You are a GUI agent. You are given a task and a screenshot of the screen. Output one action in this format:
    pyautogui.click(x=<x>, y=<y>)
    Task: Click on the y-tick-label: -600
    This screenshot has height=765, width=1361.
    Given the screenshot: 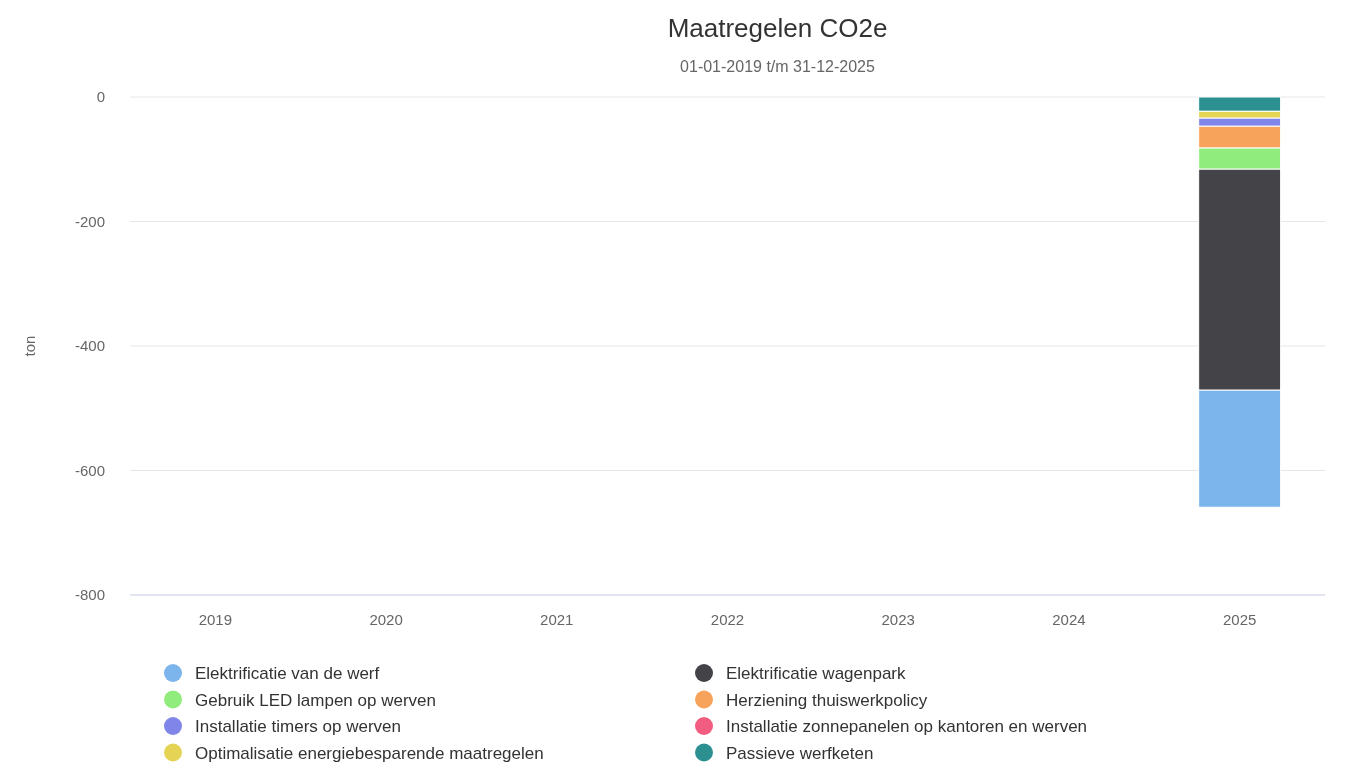 What is the action you would take?
    pyautogui.click(x=89, y=470)
    